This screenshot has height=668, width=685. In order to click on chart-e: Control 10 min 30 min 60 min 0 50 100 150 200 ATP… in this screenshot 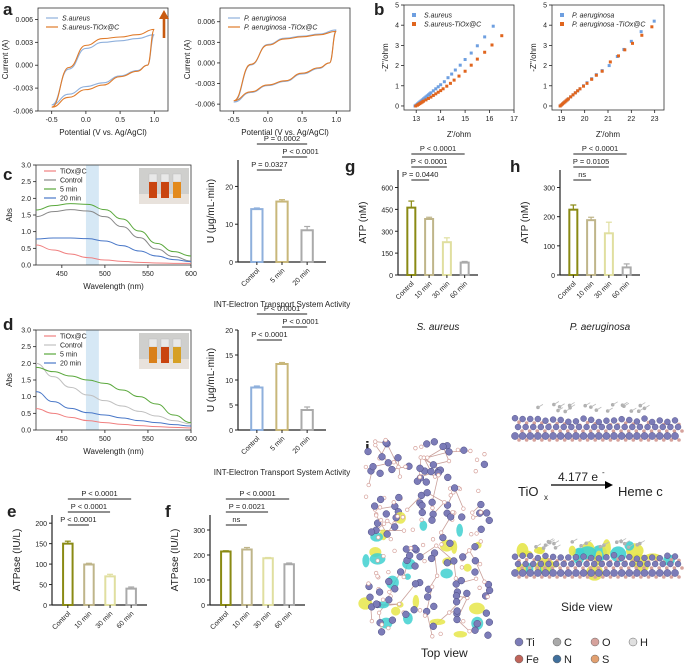, I will do `click(79, 560)`.